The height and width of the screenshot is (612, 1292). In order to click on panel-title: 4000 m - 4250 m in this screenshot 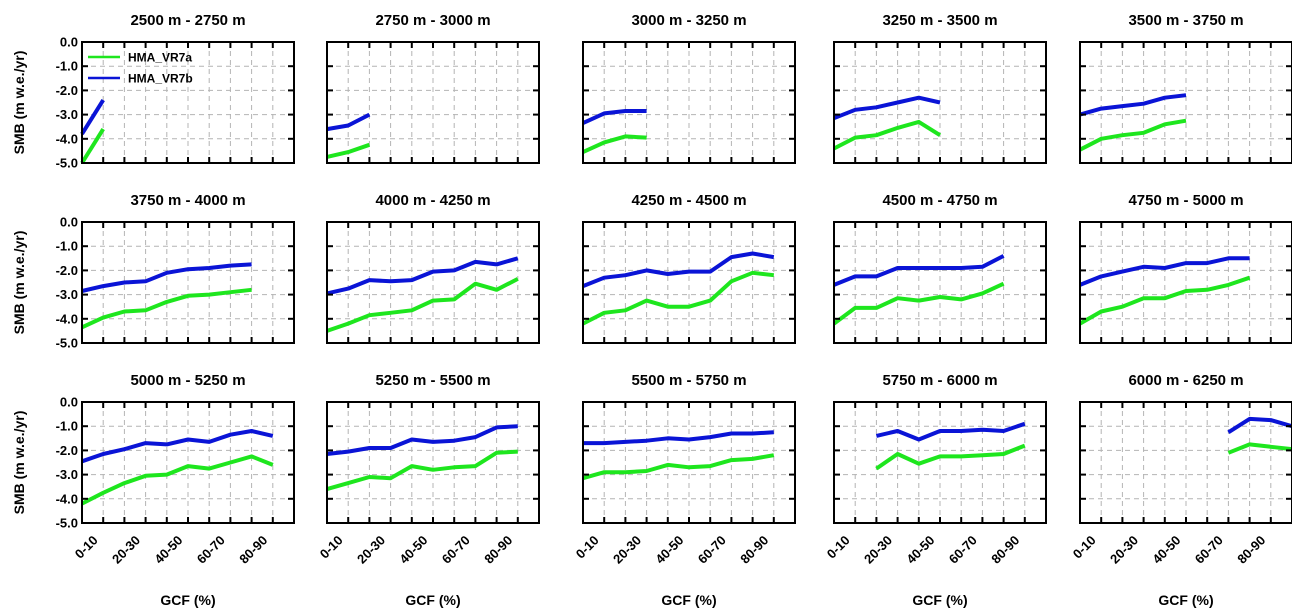, I will do `click(432, 200)`.